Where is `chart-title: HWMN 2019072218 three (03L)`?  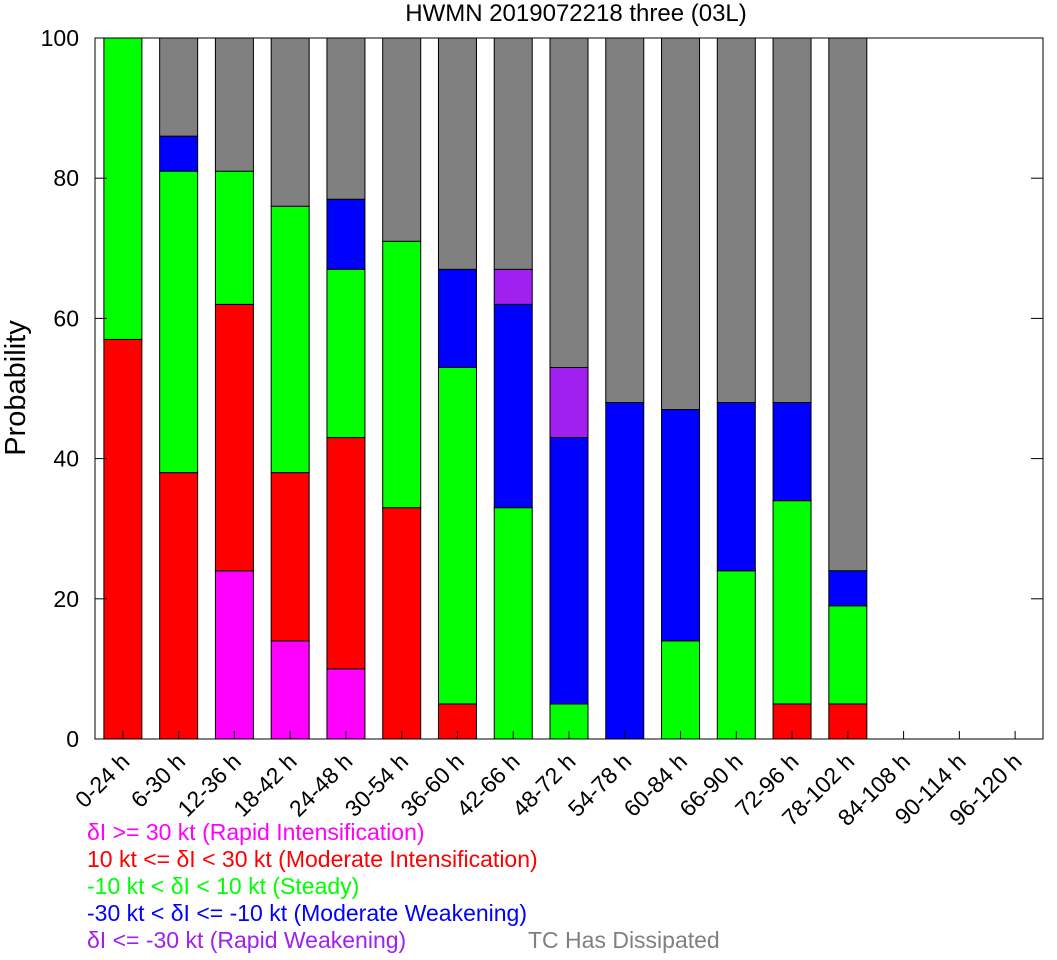
chart-title: HWMN 2019072218 three (03L) is located at coordinates (576, 13).